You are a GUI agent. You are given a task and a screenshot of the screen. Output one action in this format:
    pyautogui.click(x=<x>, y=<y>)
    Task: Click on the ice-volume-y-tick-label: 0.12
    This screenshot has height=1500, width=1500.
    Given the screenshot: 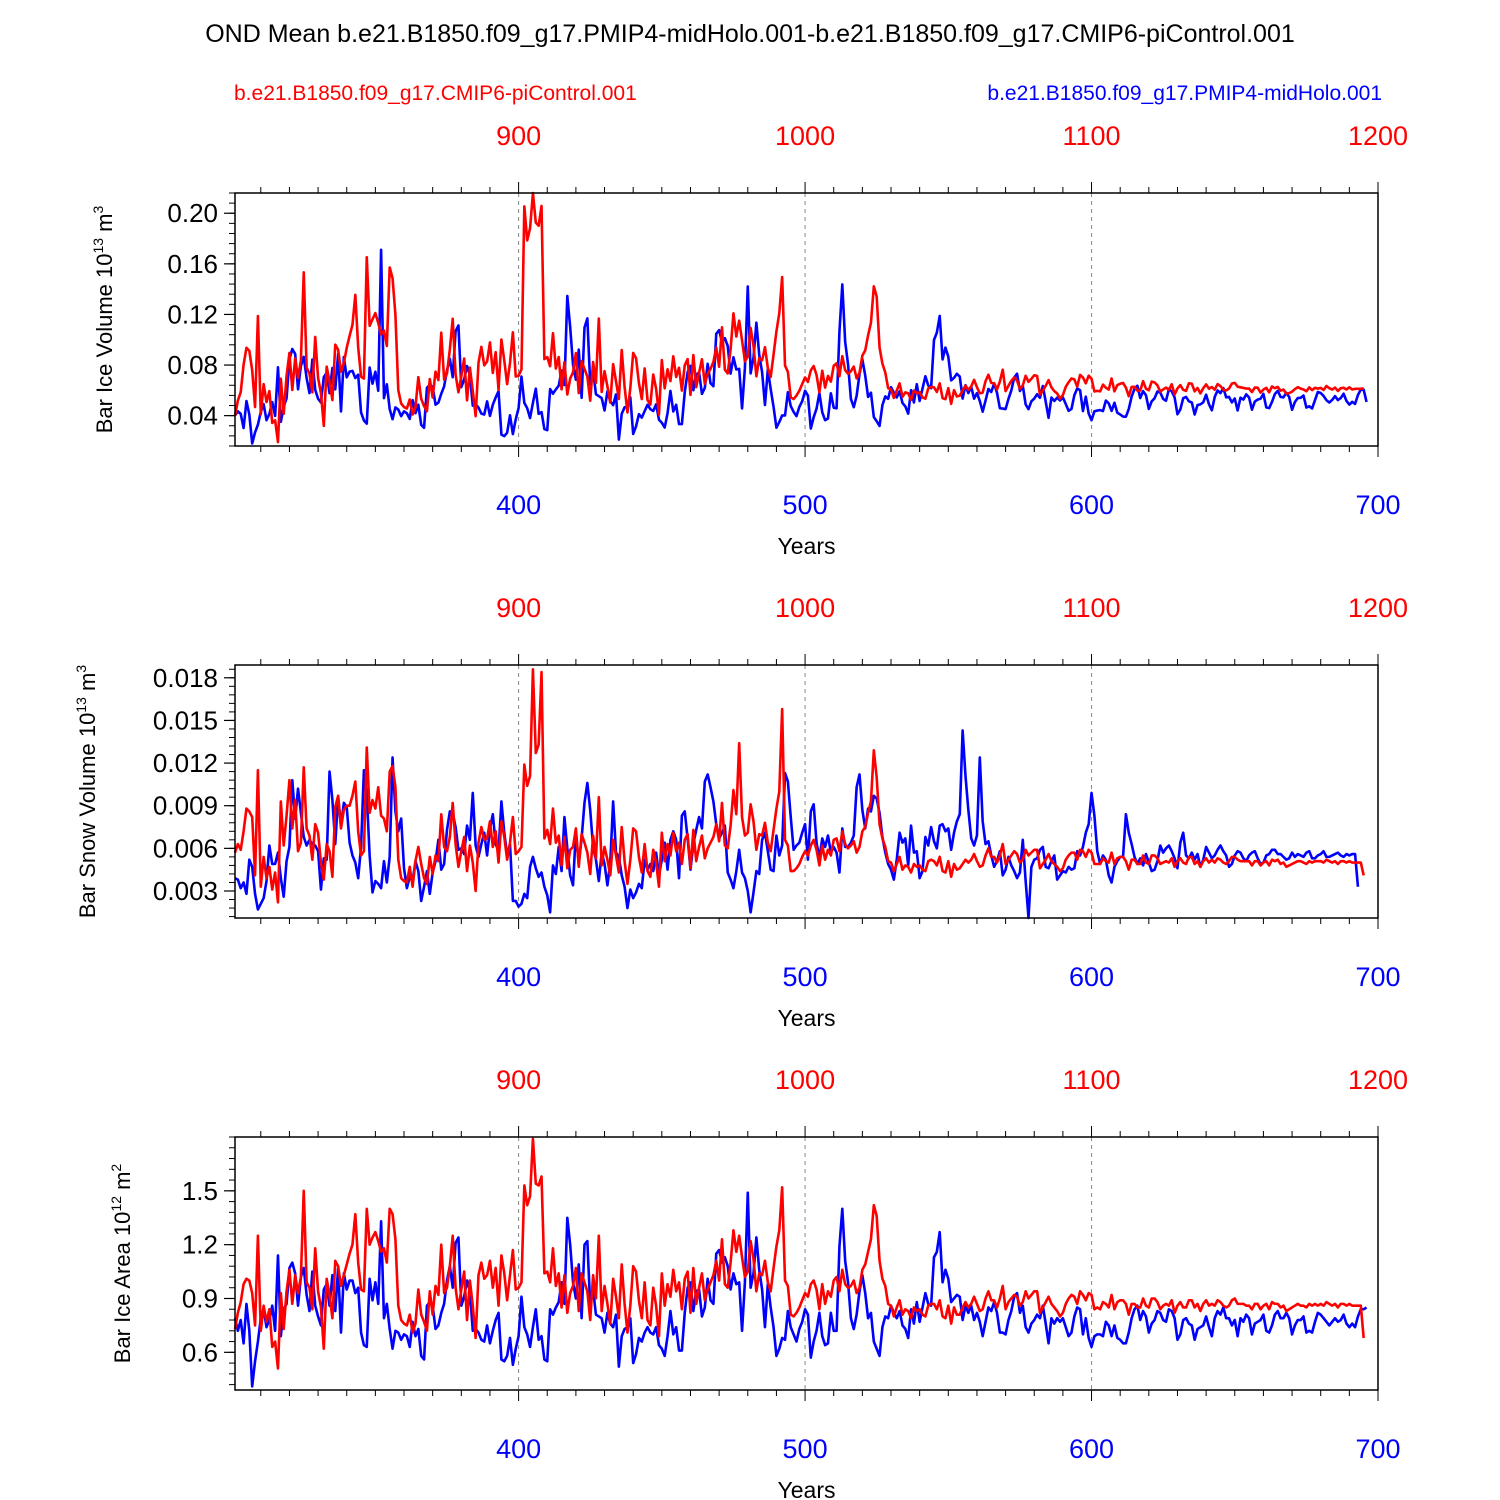 What is the action you would take?
    pyautogui.click(x=192, y=314)
    